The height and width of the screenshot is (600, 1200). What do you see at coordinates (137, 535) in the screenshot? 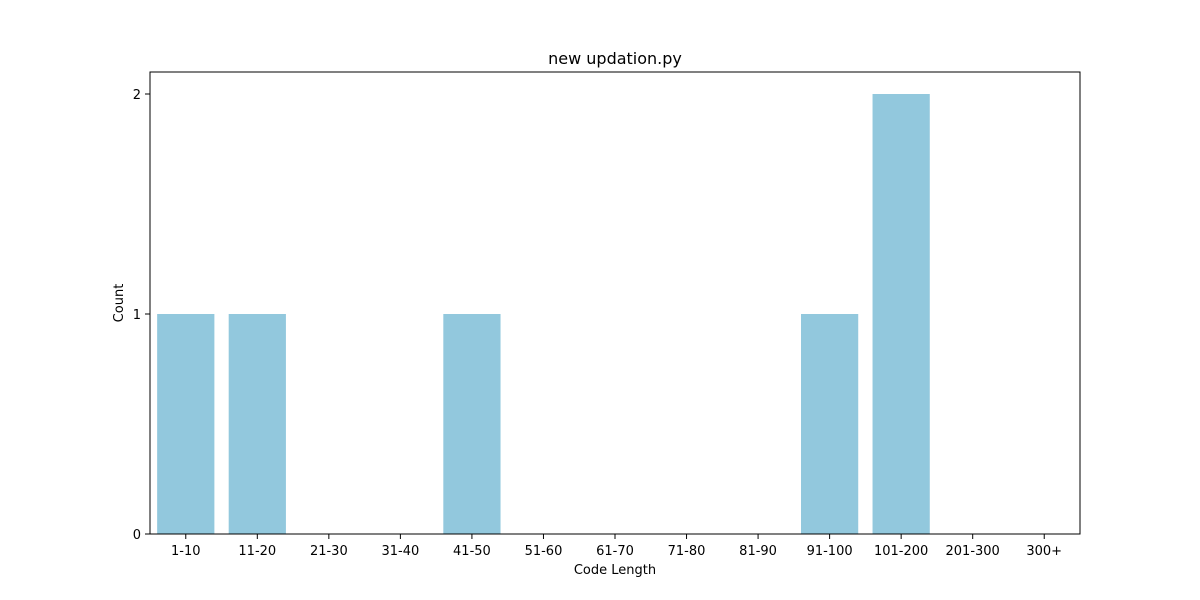
I see `y-tick-label: 0` at bounding box center [137, 535].